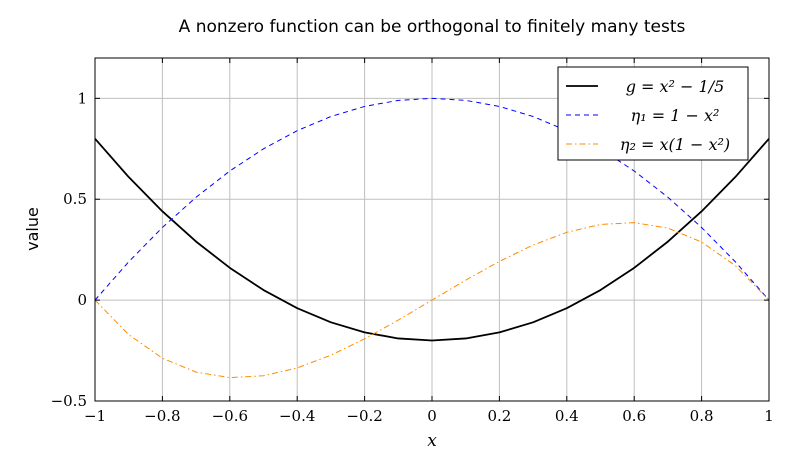 This screenshot has height=465, width=794. I want to click on legend: g = x² − 1/5 η₁ = 1 − x² η₂ = x(1 − x²), so click(653, 113).